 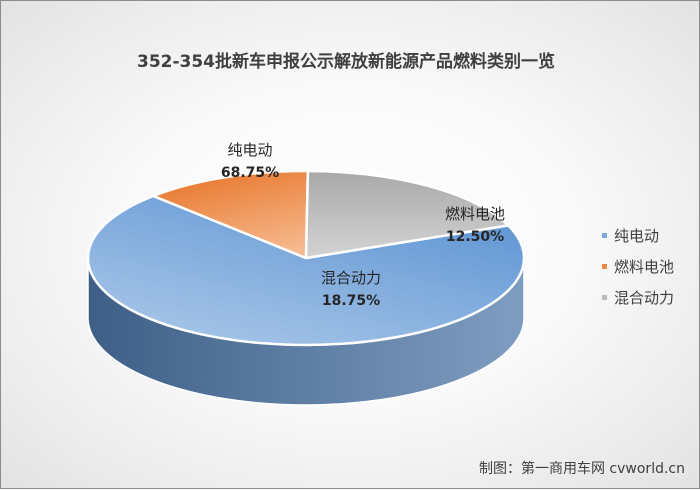 What do you see at coordinates (351, 301) in the screenshot?
I see `slice-label-value-2: 18.75%` at bounding box center [351, 301].